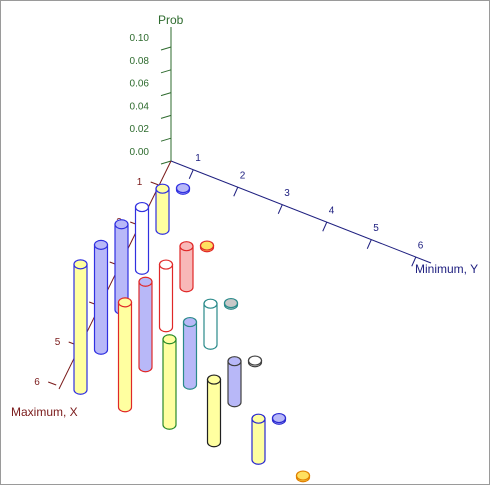 The image size is (490, 485). I want to click on x-axis-label: Maximum, X, so click(44, 412).